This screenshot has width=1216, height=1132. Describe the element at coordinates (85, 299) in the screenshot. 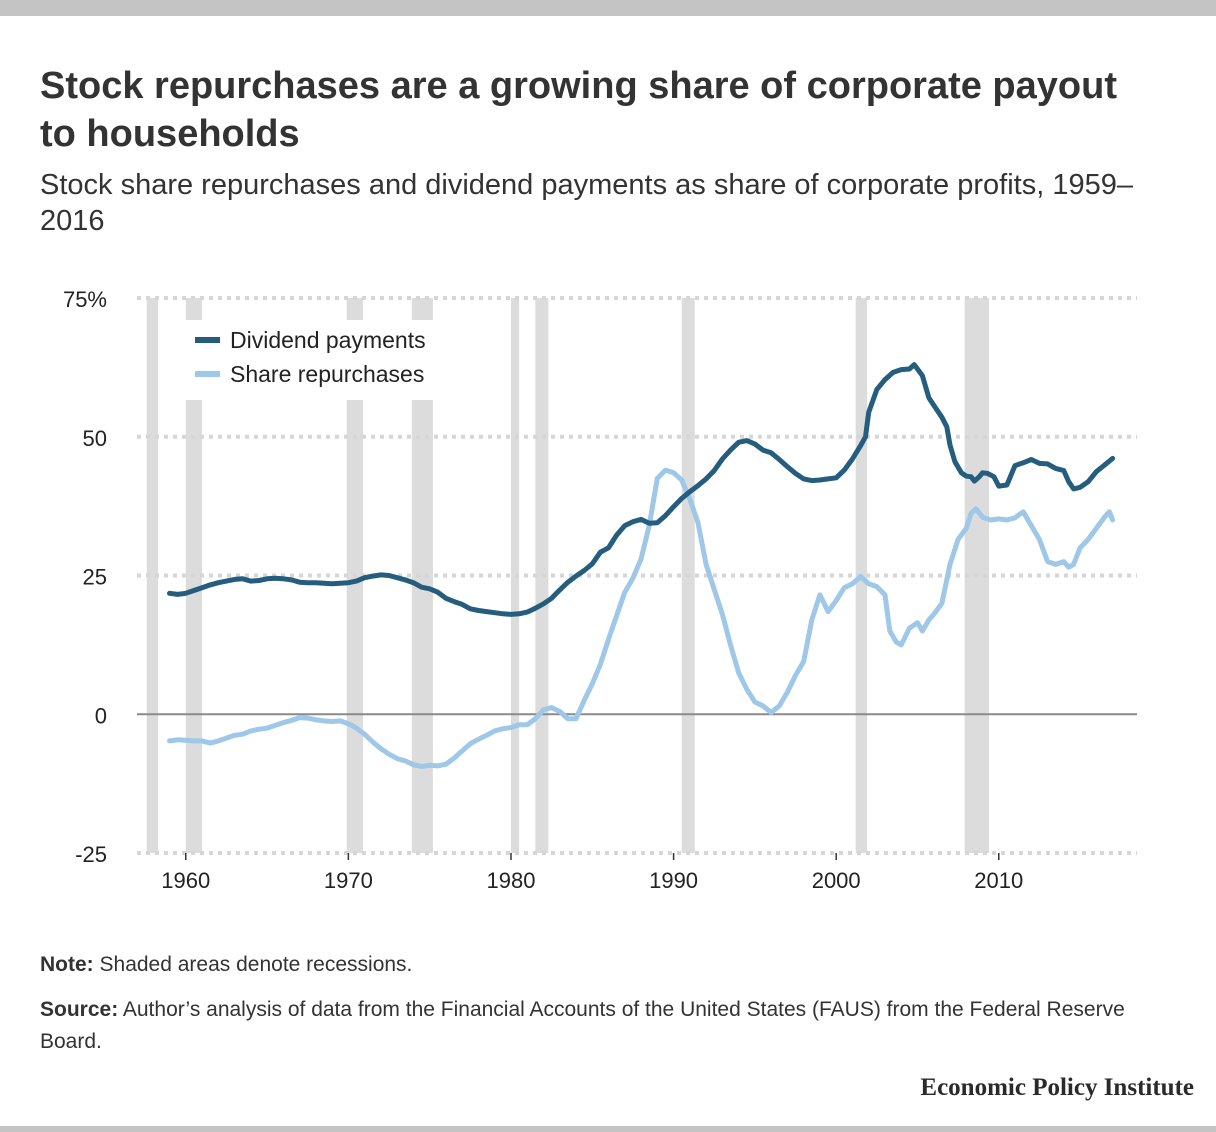

I see `y-tick-label-0: 75%` at that location.